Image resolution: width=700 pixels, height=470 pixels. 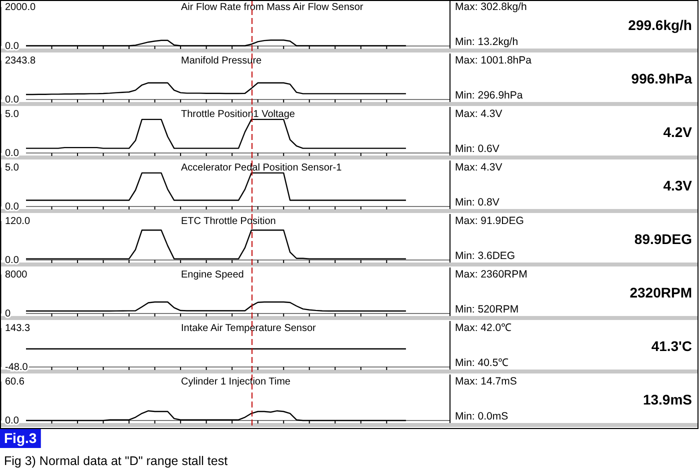 I want to click on text: 4.3V, so click(x=678, y=186).